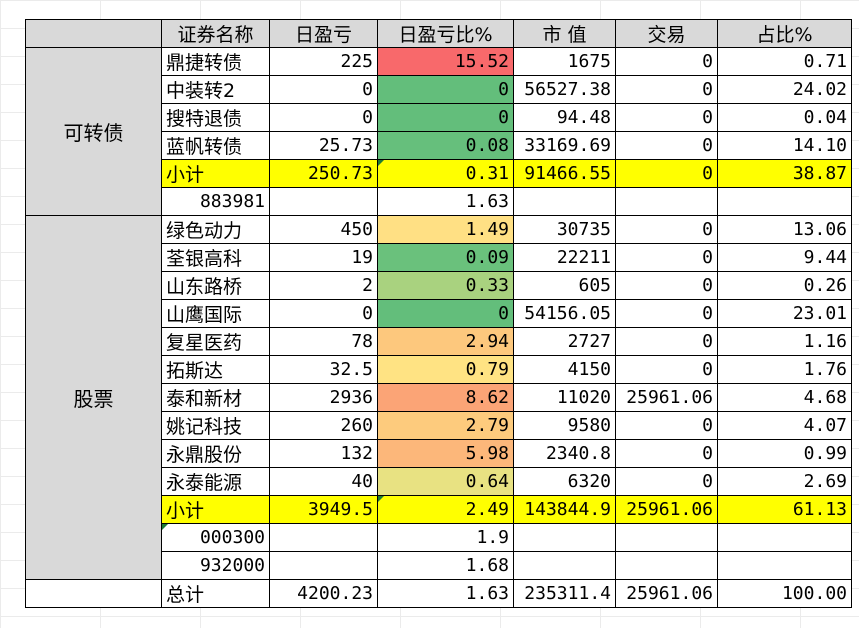 The image size is (859, 628). What do you see at coordinates (445, 453) in the screenshot?
I see `daily-pnl-pct-cell: 5.98` at bounding box center [445, 453].